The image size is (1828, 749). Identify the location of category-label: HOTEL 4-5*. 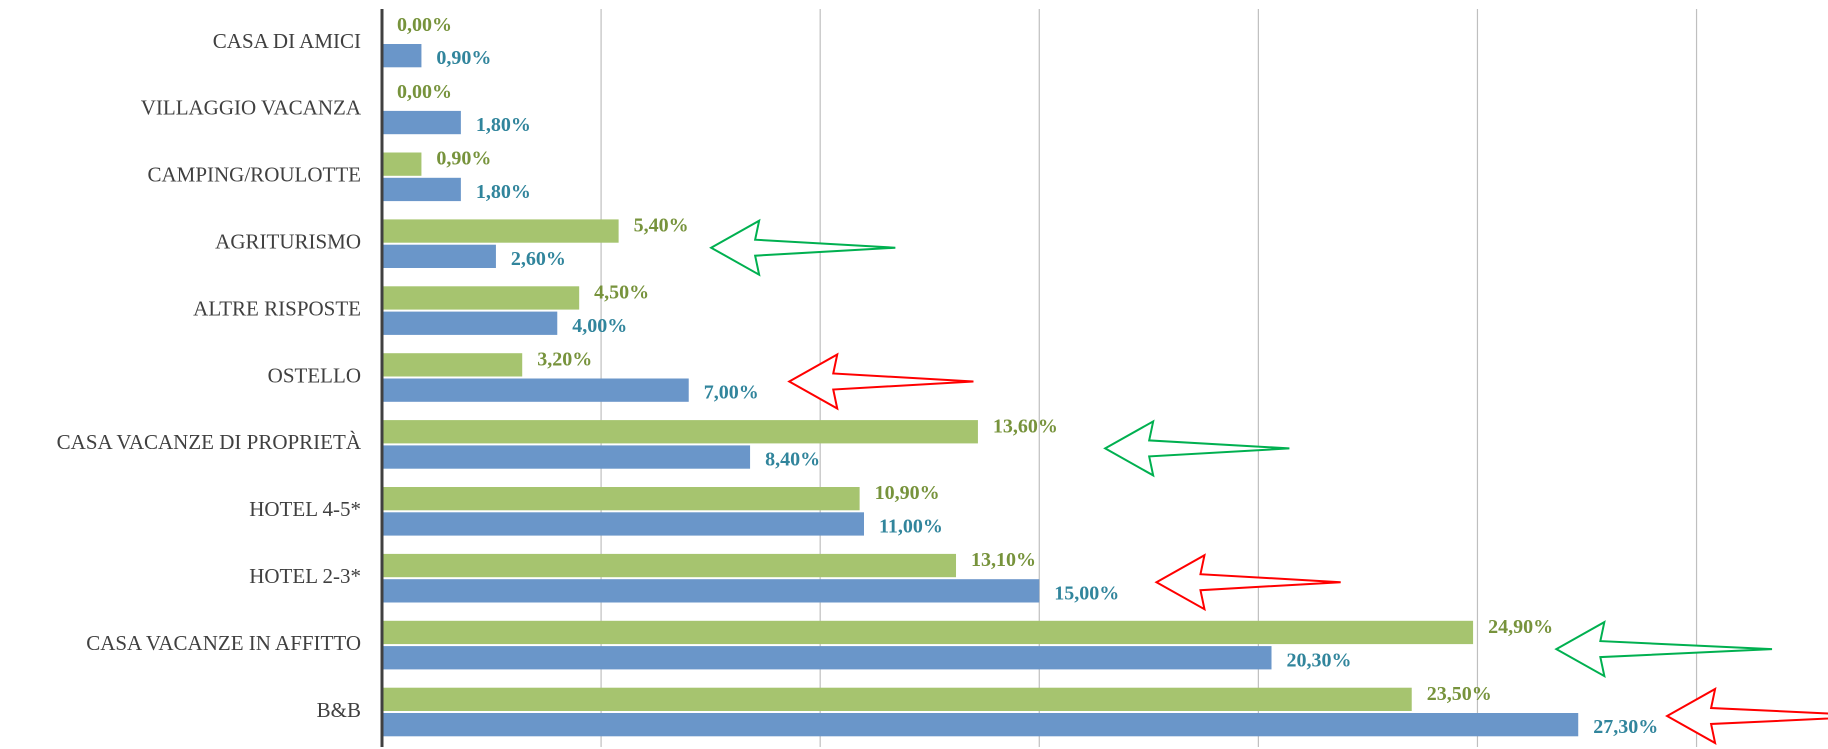
(305, 509).